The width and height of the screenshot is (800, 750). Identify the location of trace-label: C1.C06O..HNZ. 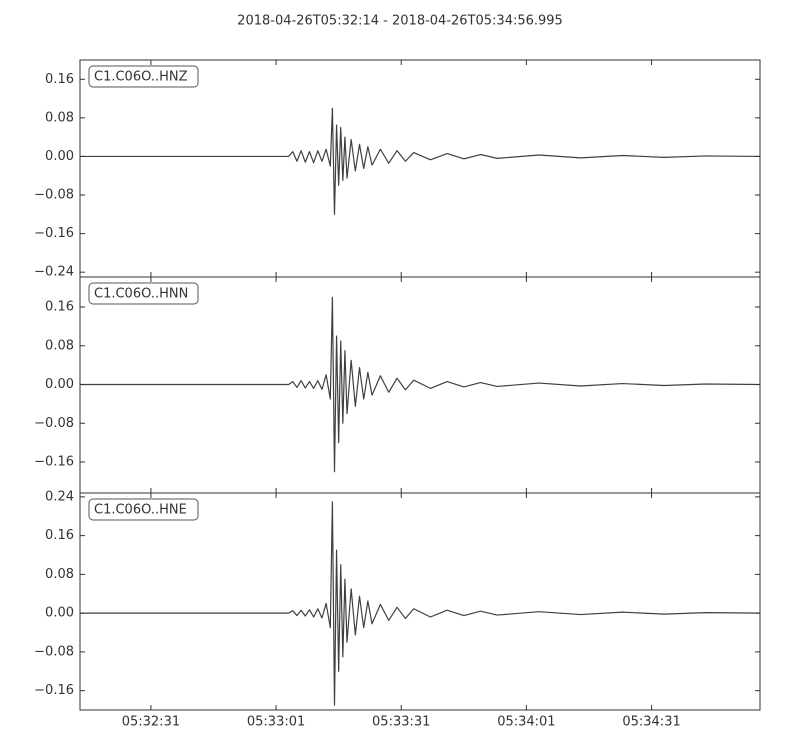
(141, 77).